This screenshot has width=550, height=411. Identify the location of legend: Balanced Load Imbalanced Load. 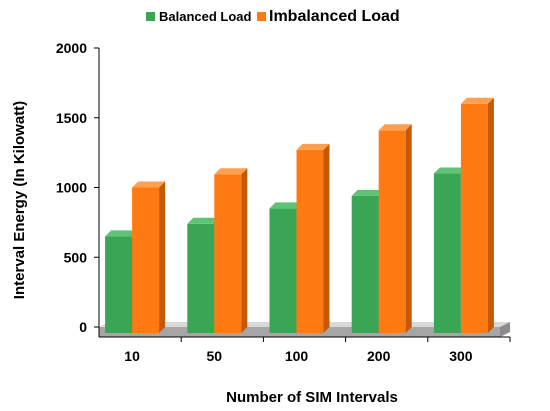
(273, 16).